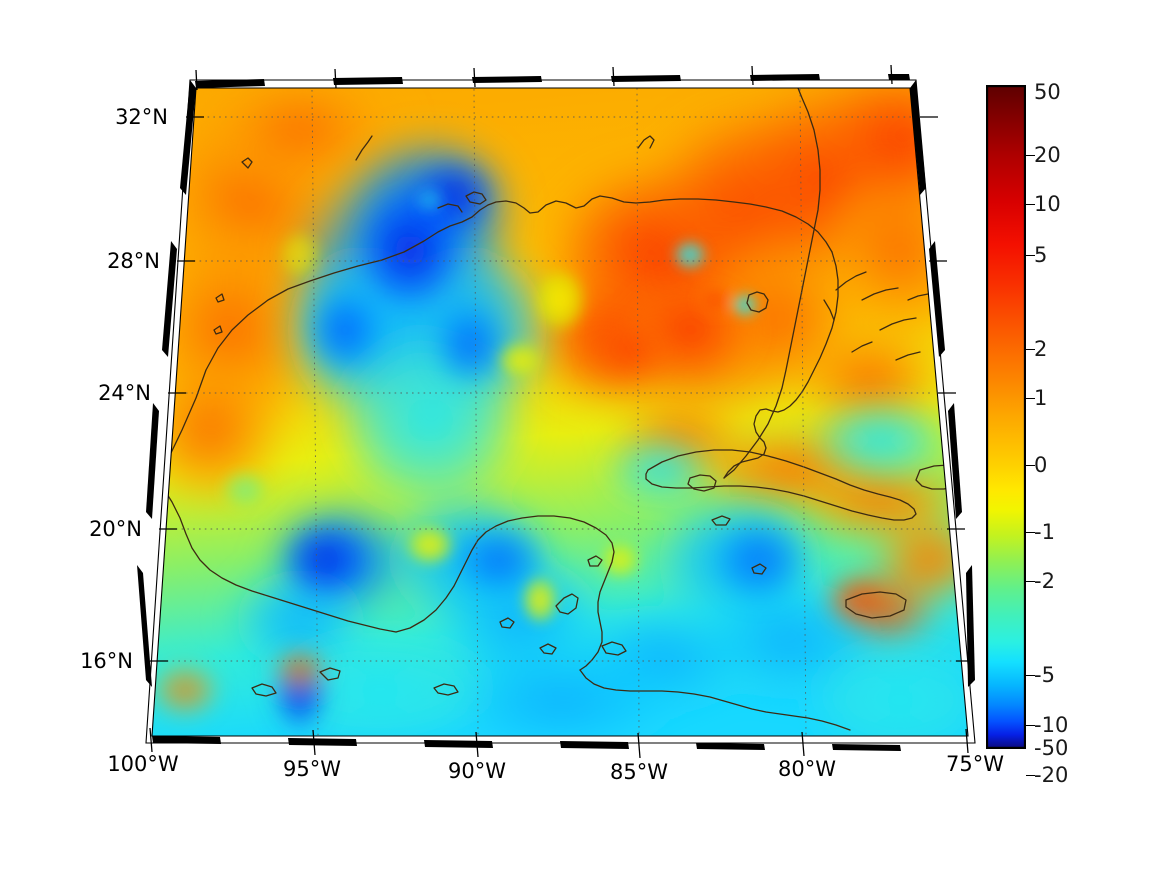 The image size is (1167, 875). Describe the element at coordinates (1044, 675) in the screenshot. I see `colorbar-tick-label: -5` at that location.